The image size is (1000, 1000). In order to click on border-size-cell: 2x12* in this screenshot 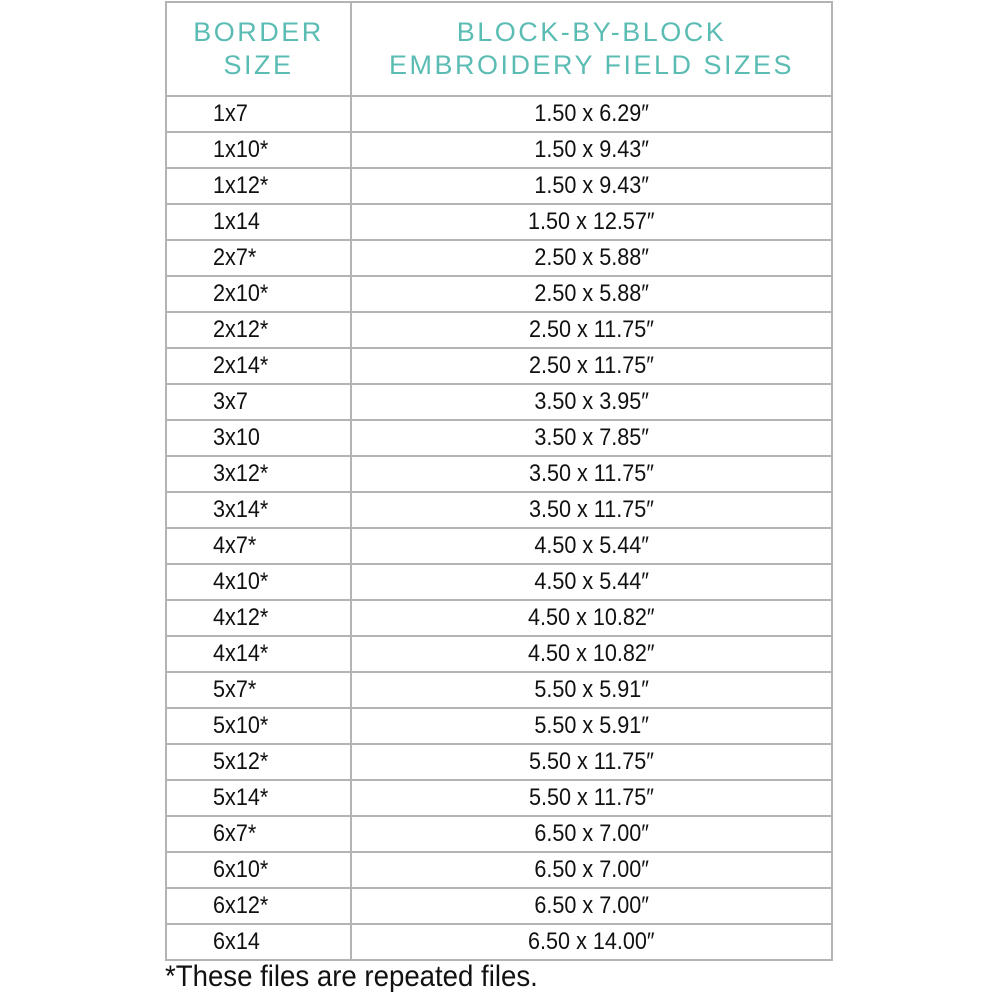, I will do `click(258, 330)`.